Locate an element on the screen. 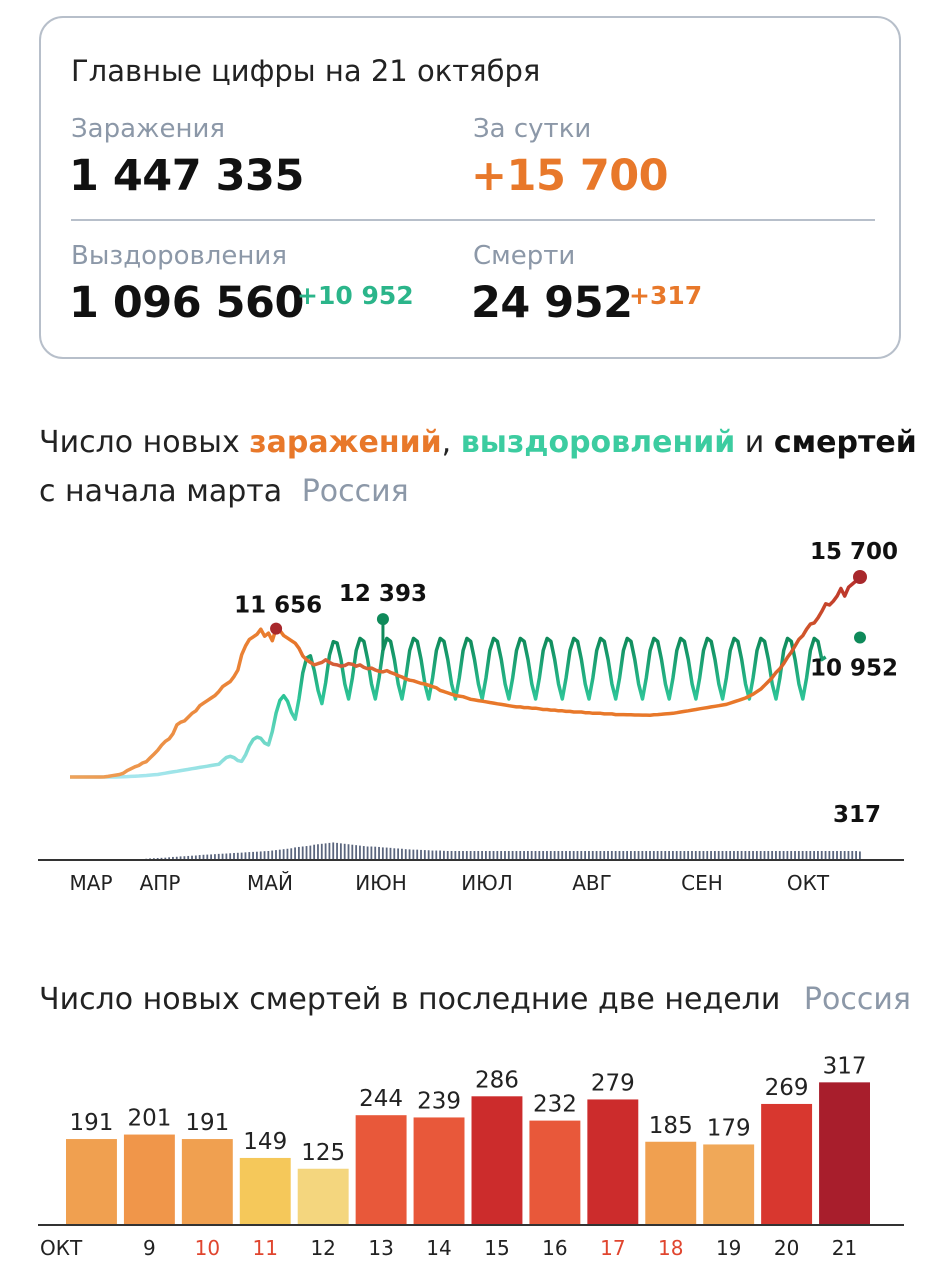 The height and width of the screenshot is (1280, 942). recoveries-peak-marker is located at coordinates (382, 619).